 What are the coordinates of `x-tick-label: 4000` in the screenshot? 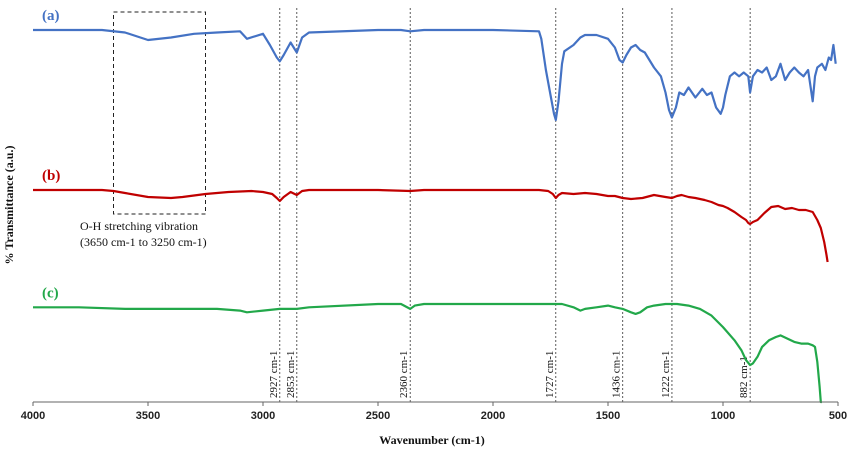 It's located at (33, 416).